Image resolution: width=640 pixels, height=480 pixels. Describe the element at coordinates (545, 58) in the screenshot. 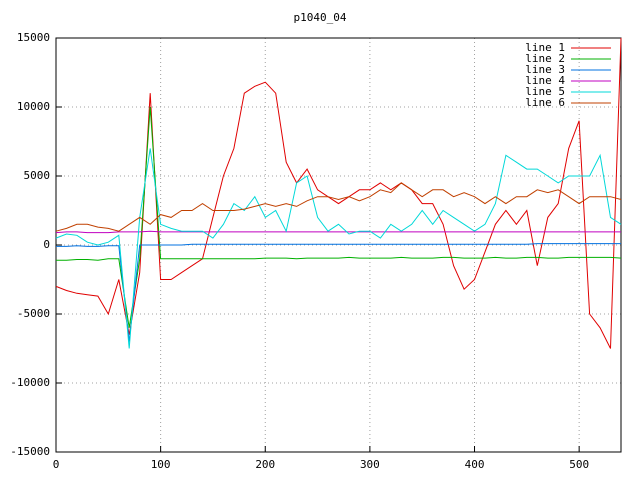

I see `legend-label: line 2` at that location.